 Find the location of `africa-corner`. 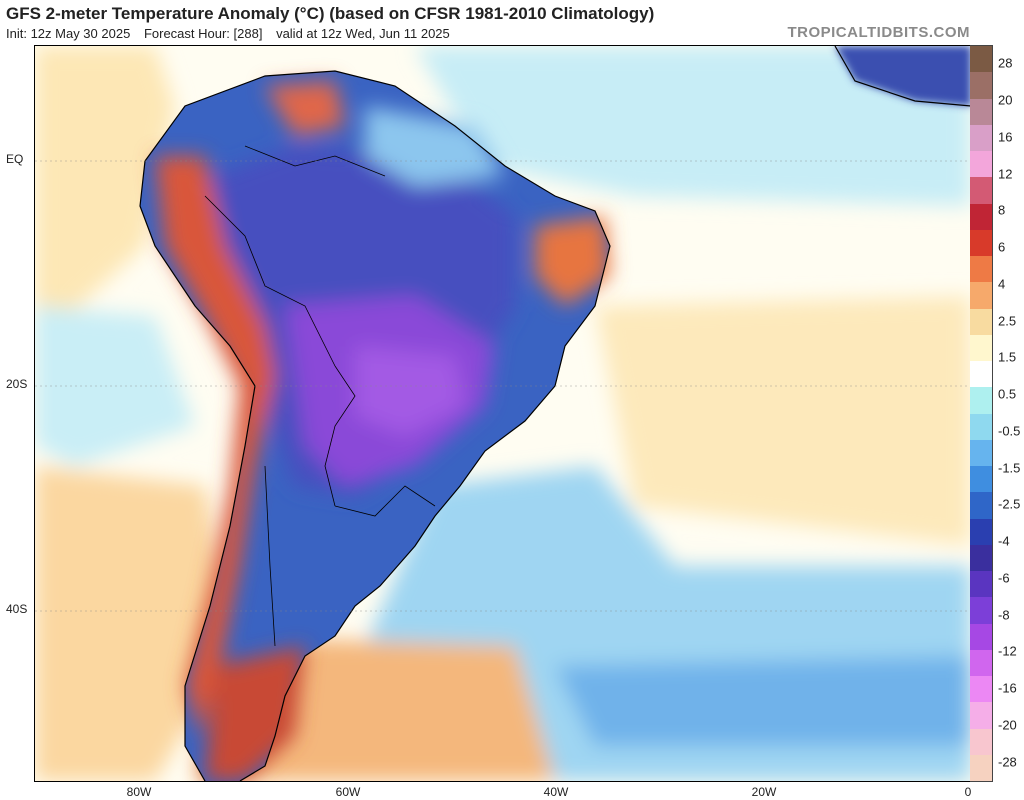

africa-corner is located at coordinates (903, 76).